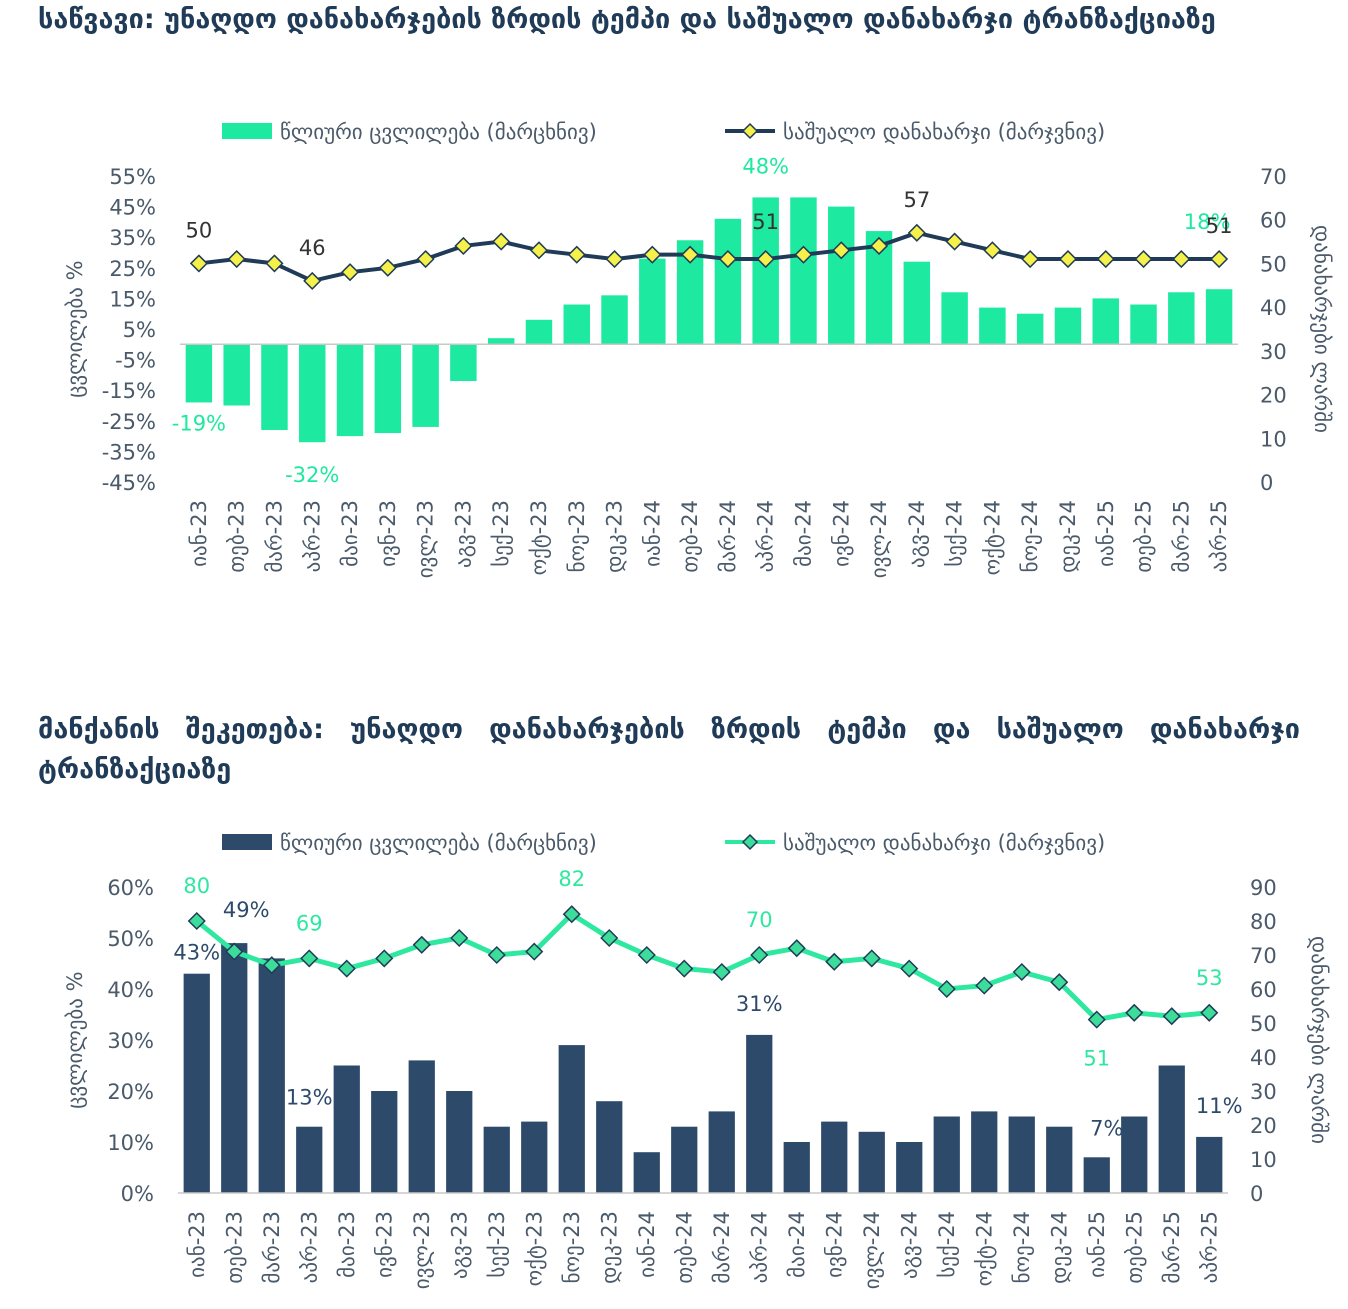 Image resolution: width=1348 pixels, height=1309 pixels. I want to click on bar-data-label: 18%, so click(1207, 222).